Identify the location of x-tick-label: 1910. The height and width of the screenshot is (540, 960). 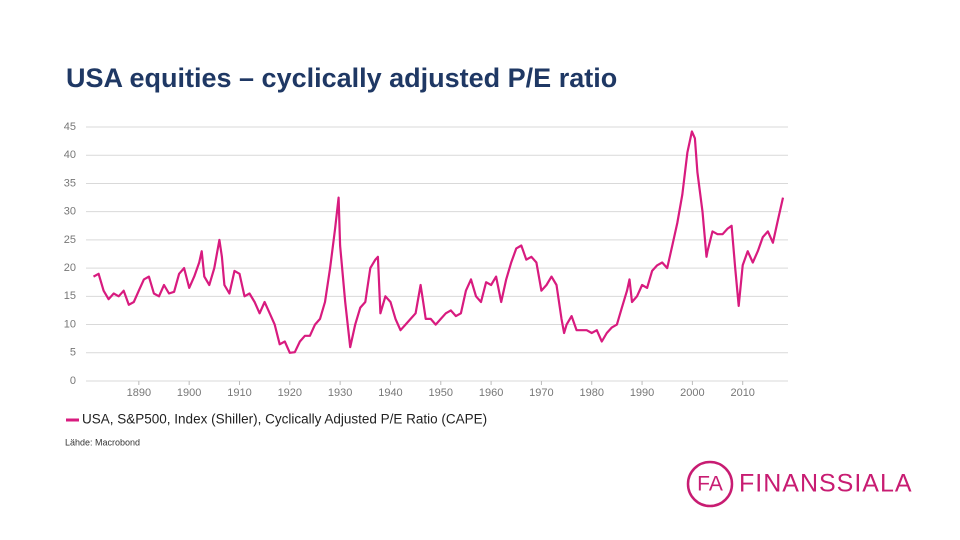
(239, 393).